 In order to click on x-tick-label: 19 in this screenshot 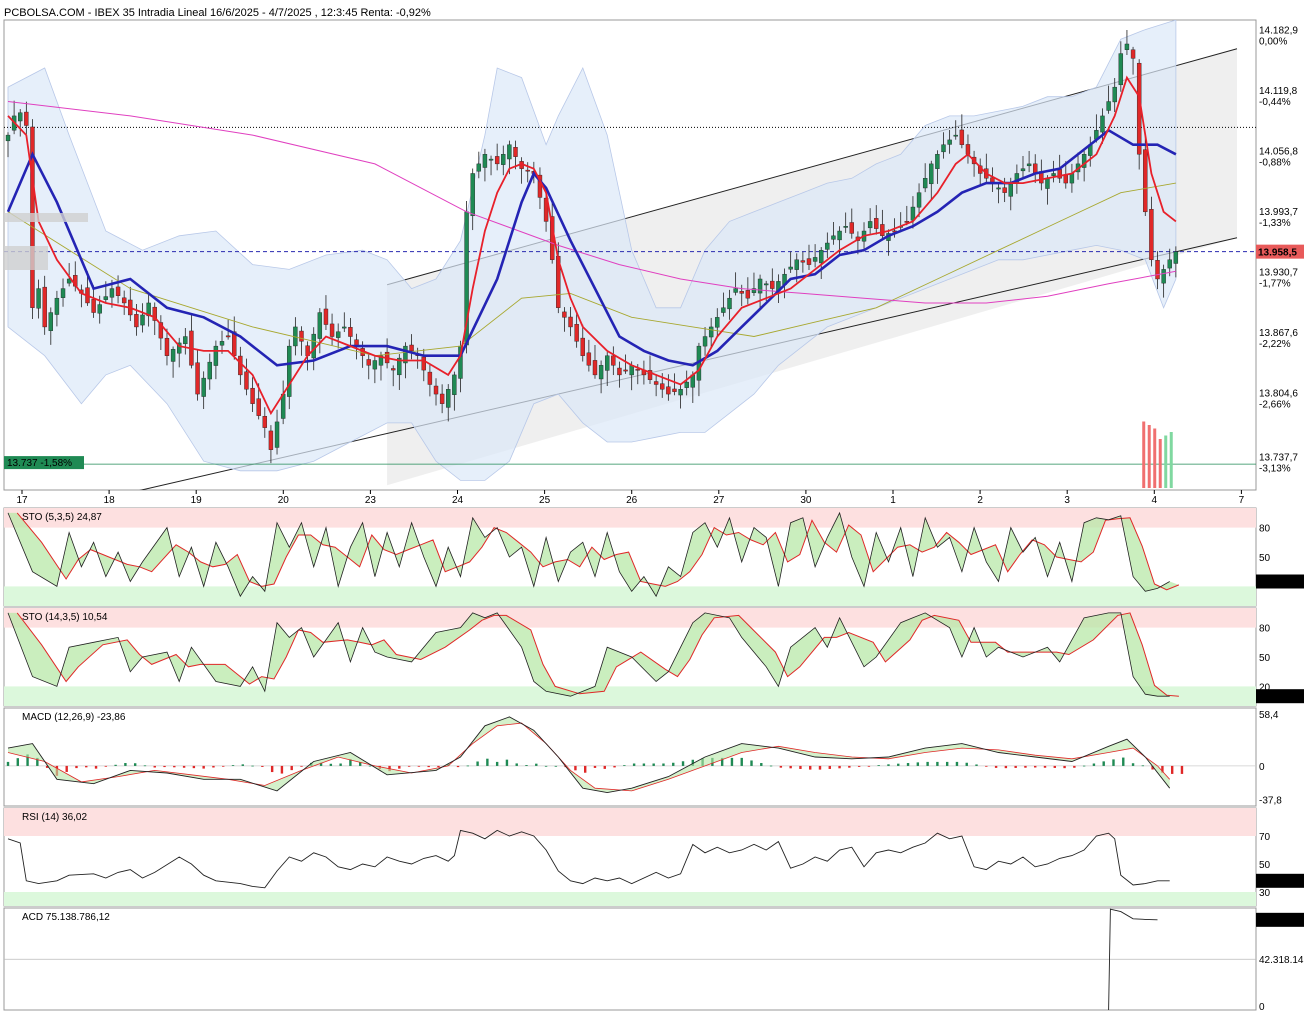, I will do `click(197, 500)`.